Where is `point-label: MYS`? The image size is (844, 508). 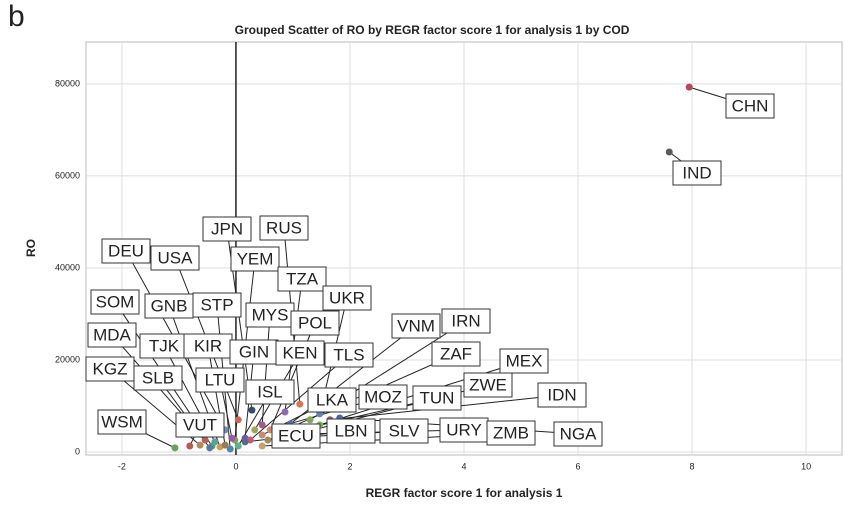
point-label: MYS is located at coordinates (270, 314).